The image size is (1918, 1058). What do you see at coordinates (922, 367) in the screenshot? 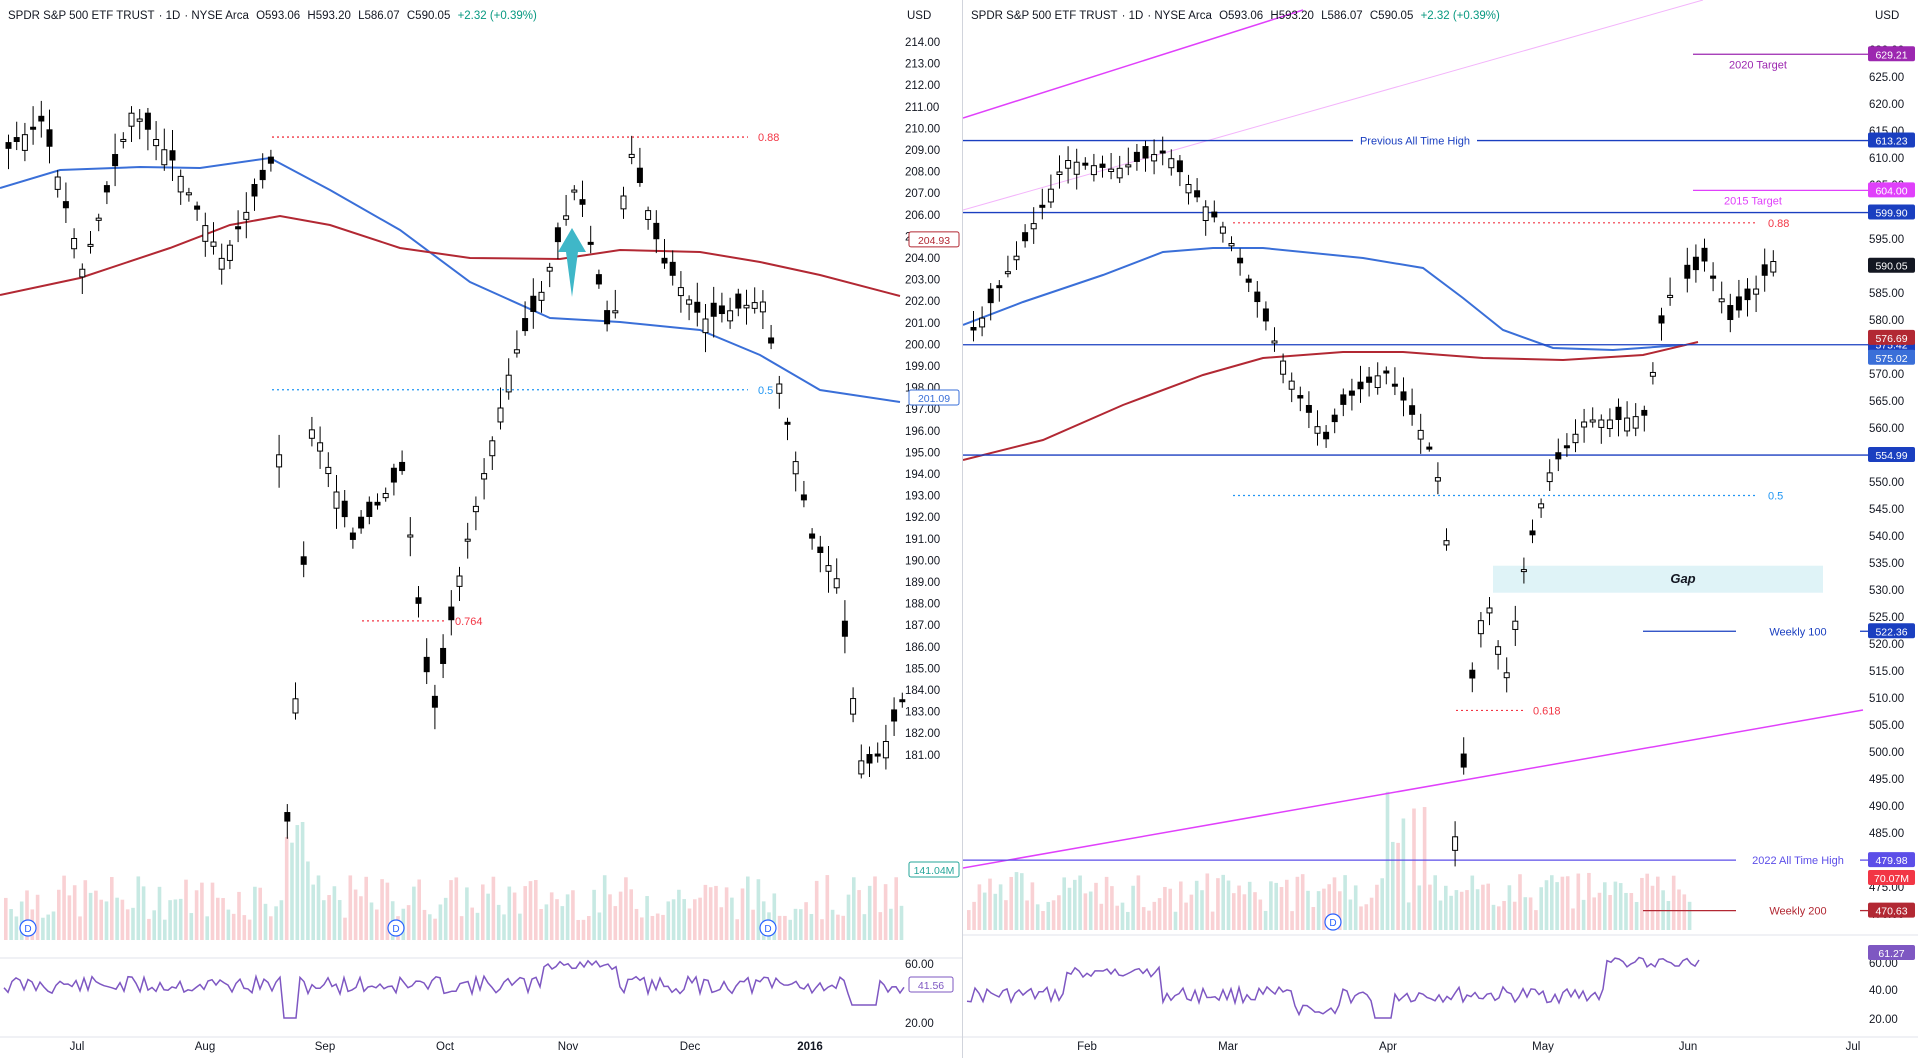
I see `y-tick-label: 199.00` at bounding box center [922, 367].